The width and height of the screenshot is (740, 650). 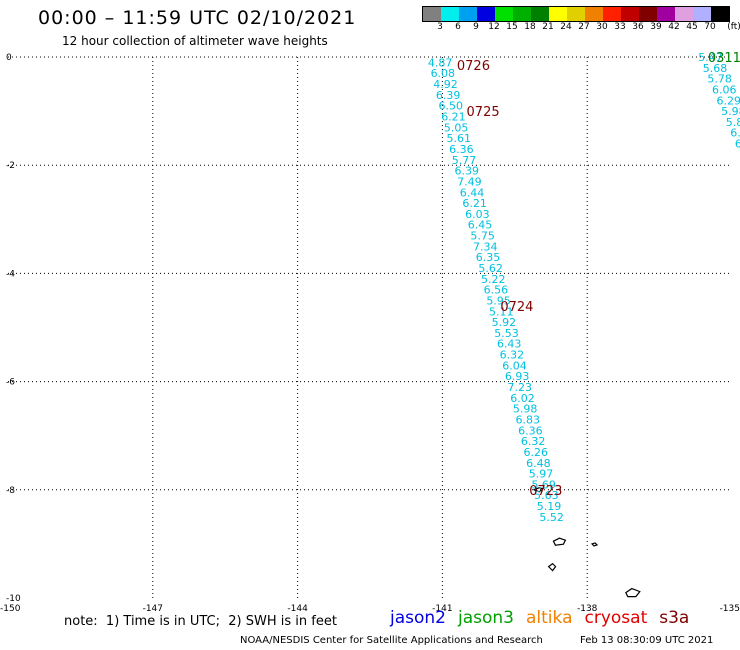 I want to click on legend-tick-label: 70, so click(x=710, y=27).